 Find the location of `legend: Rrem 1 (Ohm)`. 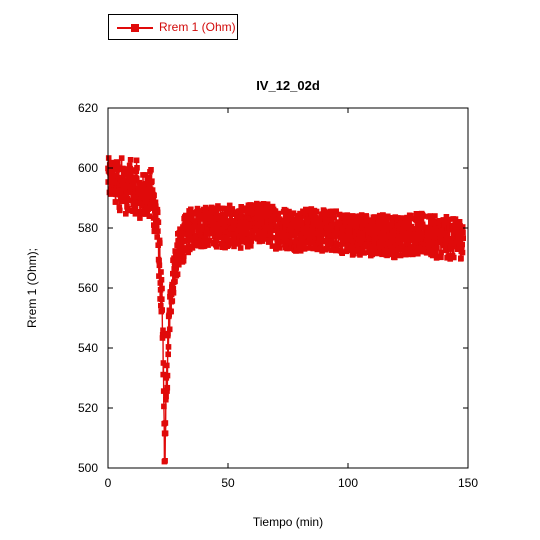

legend: Rrem 1 (Ohm) is located at coordinates (173, 27).